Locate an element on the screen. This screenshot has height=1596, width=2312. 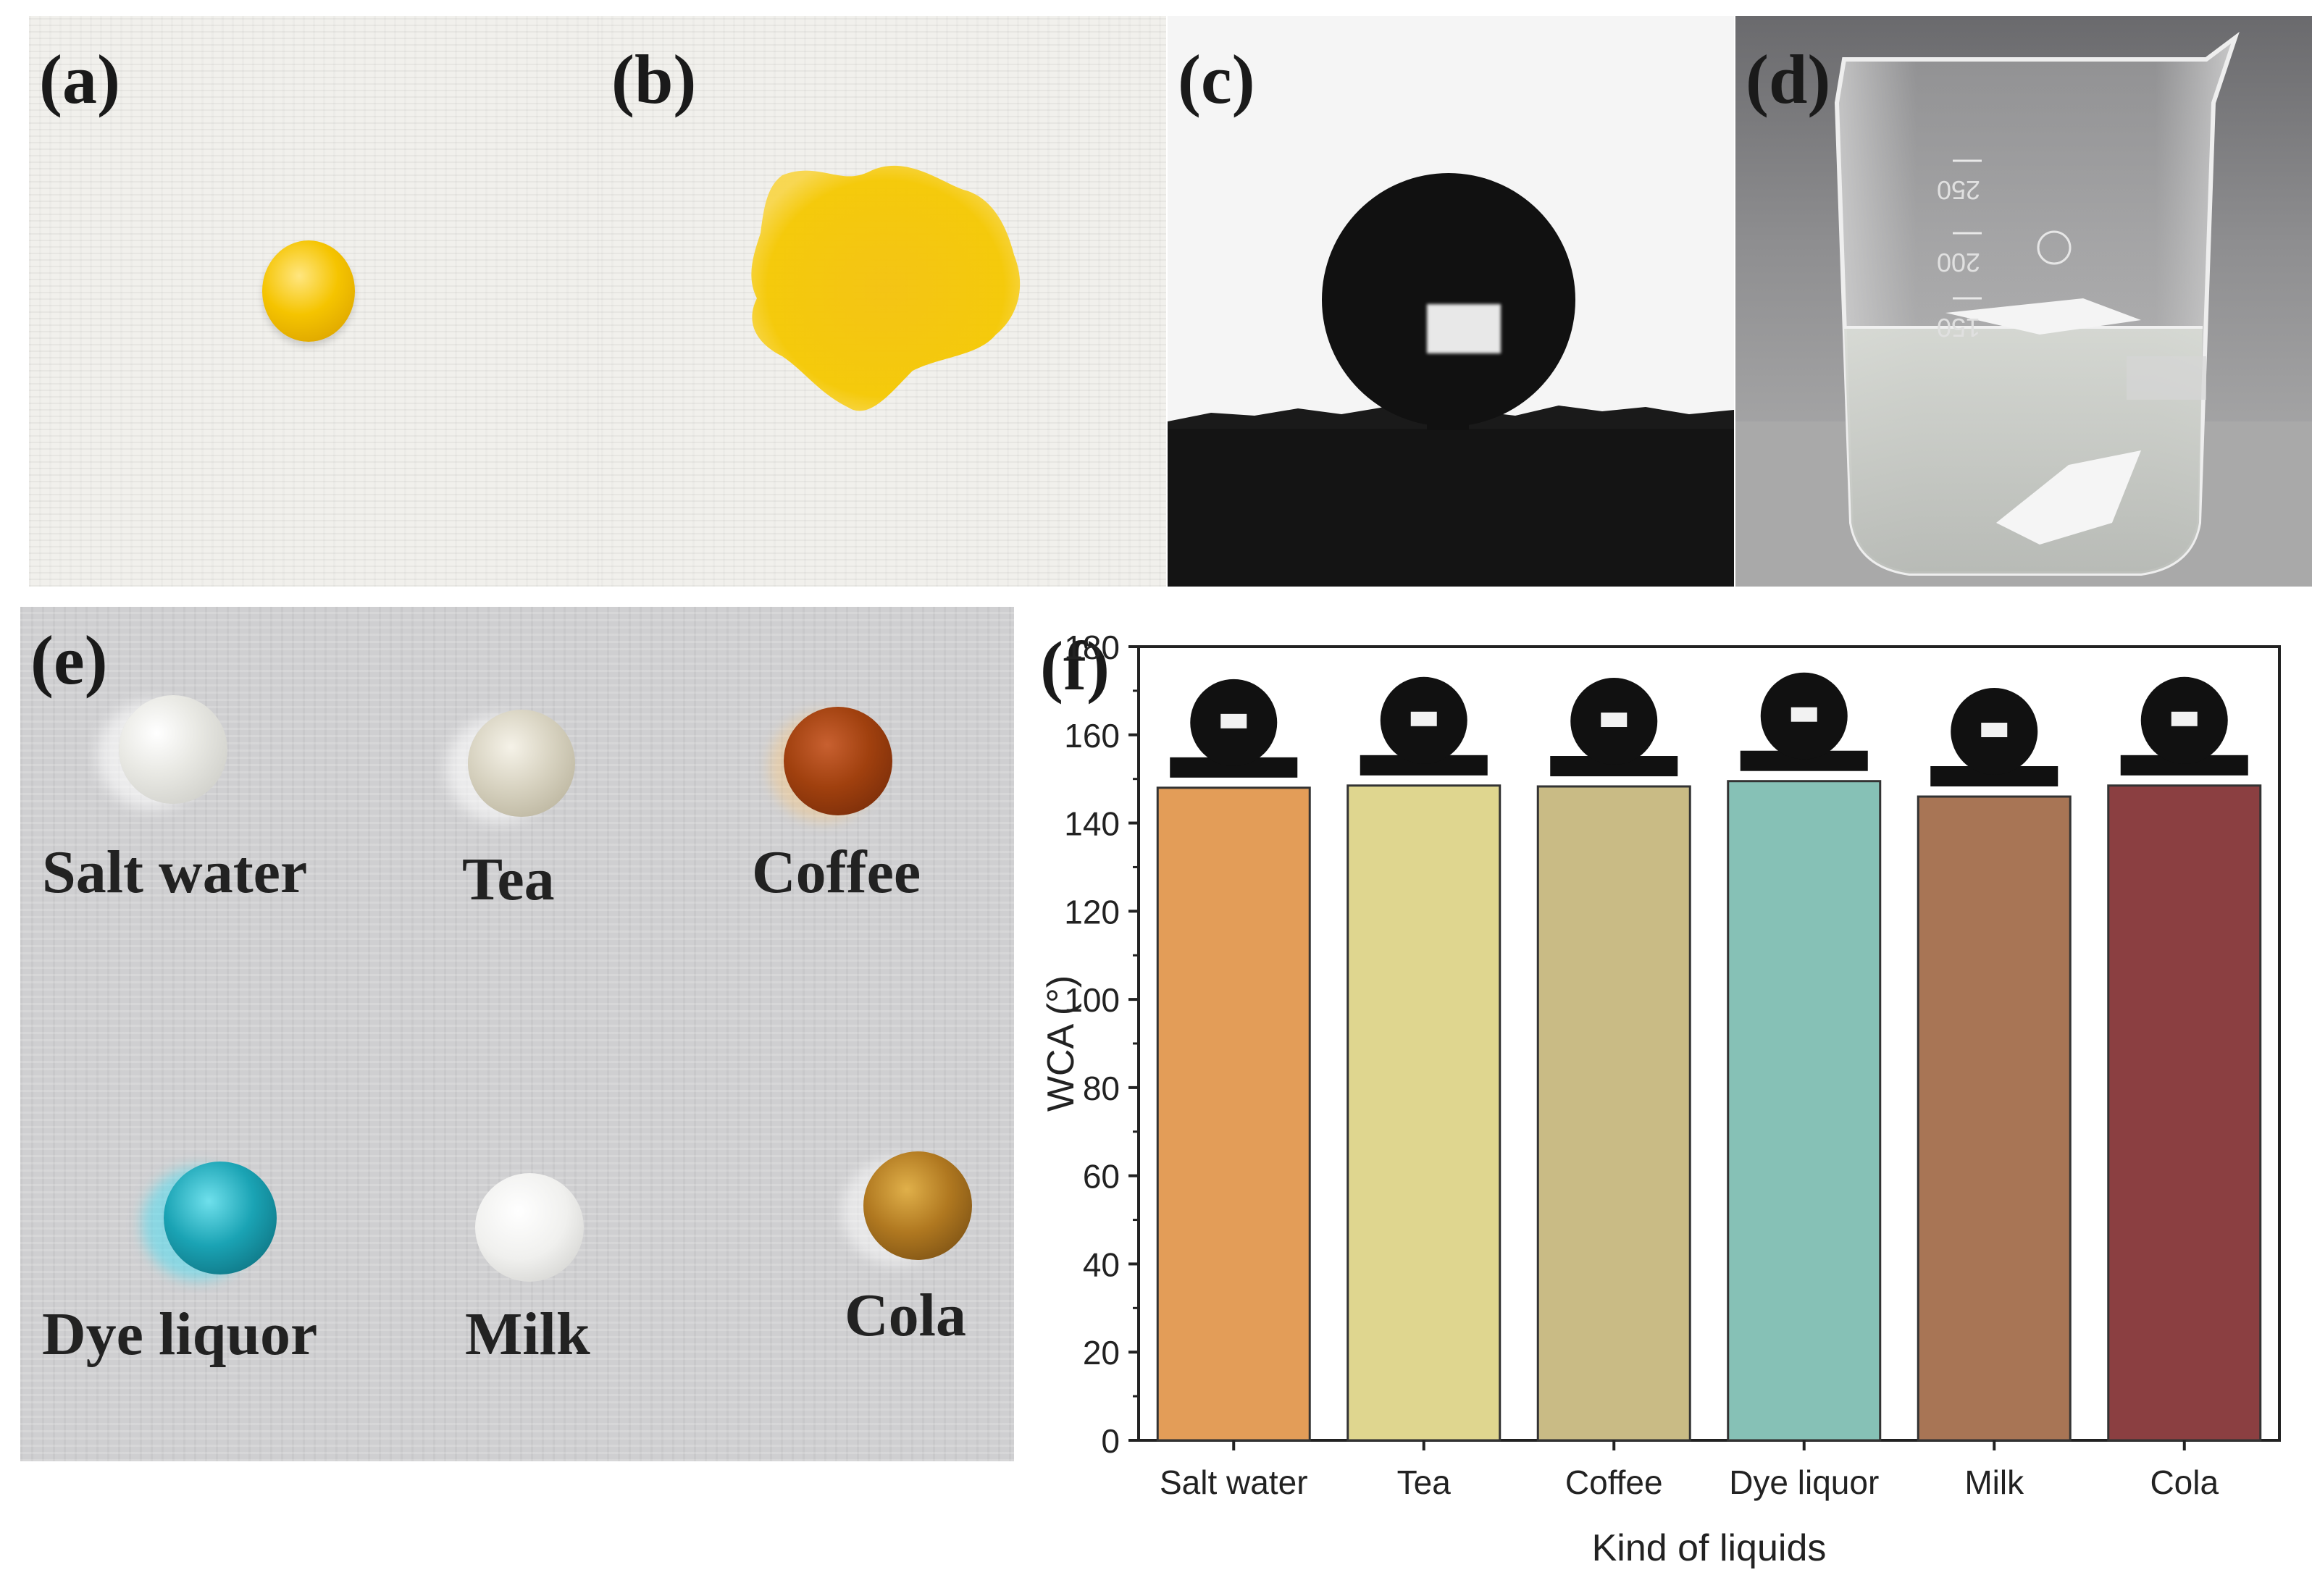
y-tick-label: 40 is located at coordinates (1101, 1264).